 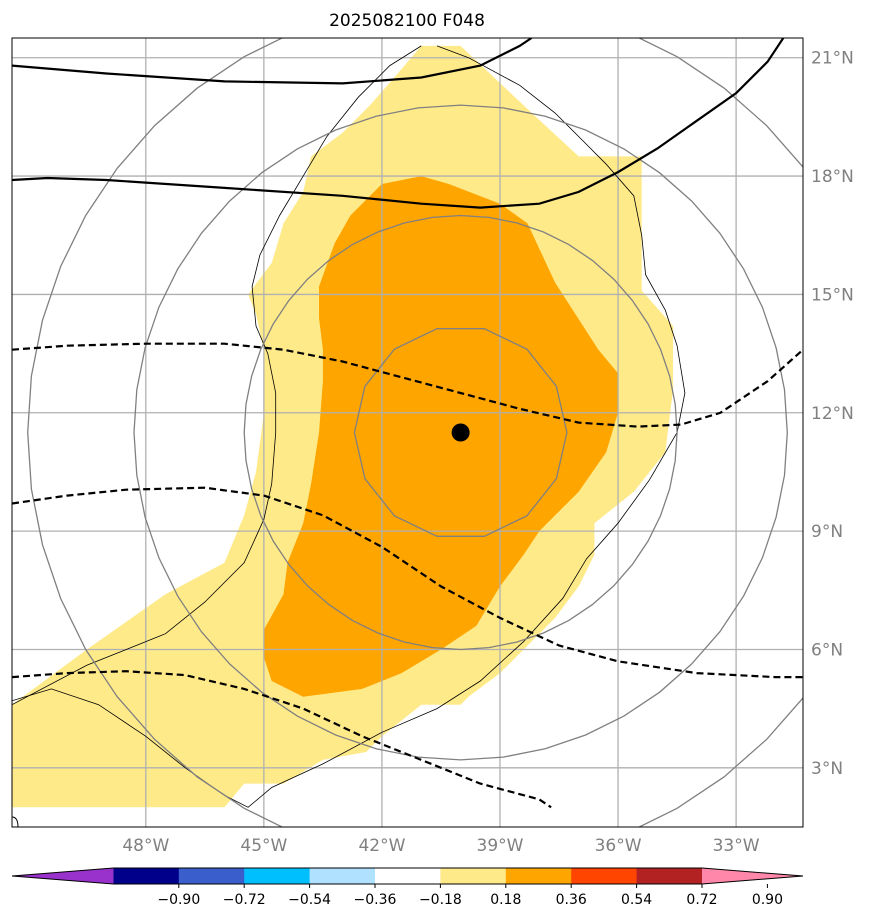 I want to click on colorbar-tick-label: −0.72, so click(x=244, y=900).